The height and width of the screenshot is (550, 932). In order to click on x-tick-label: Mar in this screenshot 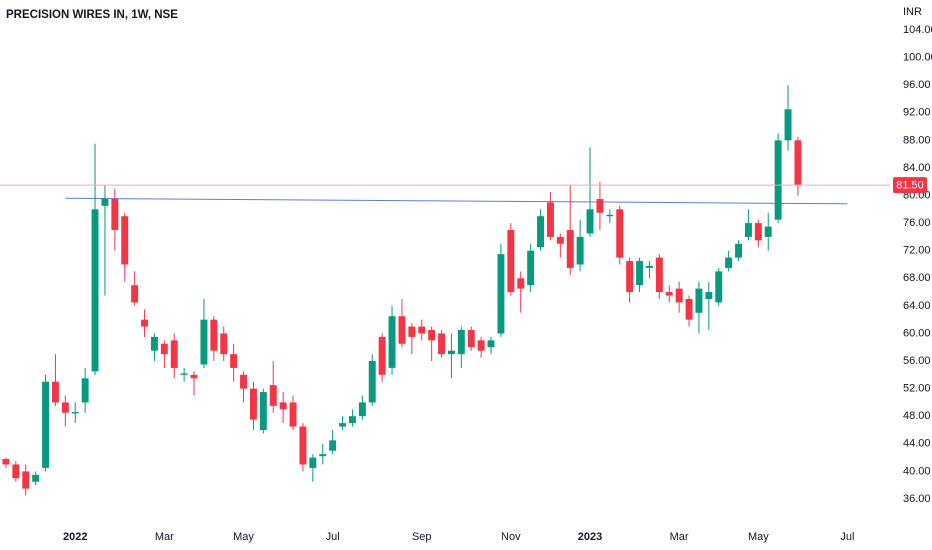, I will do `click(679, 537)`.